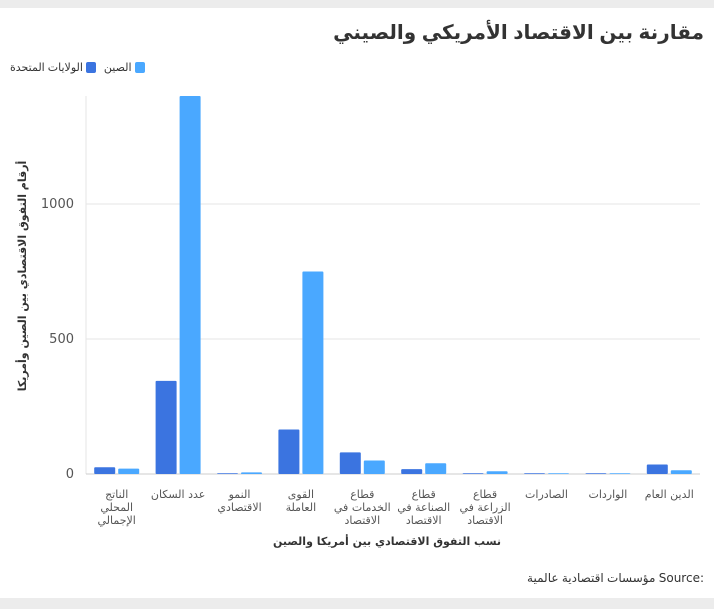 The image size is (714, 609). I want to click on legend-label-usa: الولايات المتحدة, so click(46, 68).